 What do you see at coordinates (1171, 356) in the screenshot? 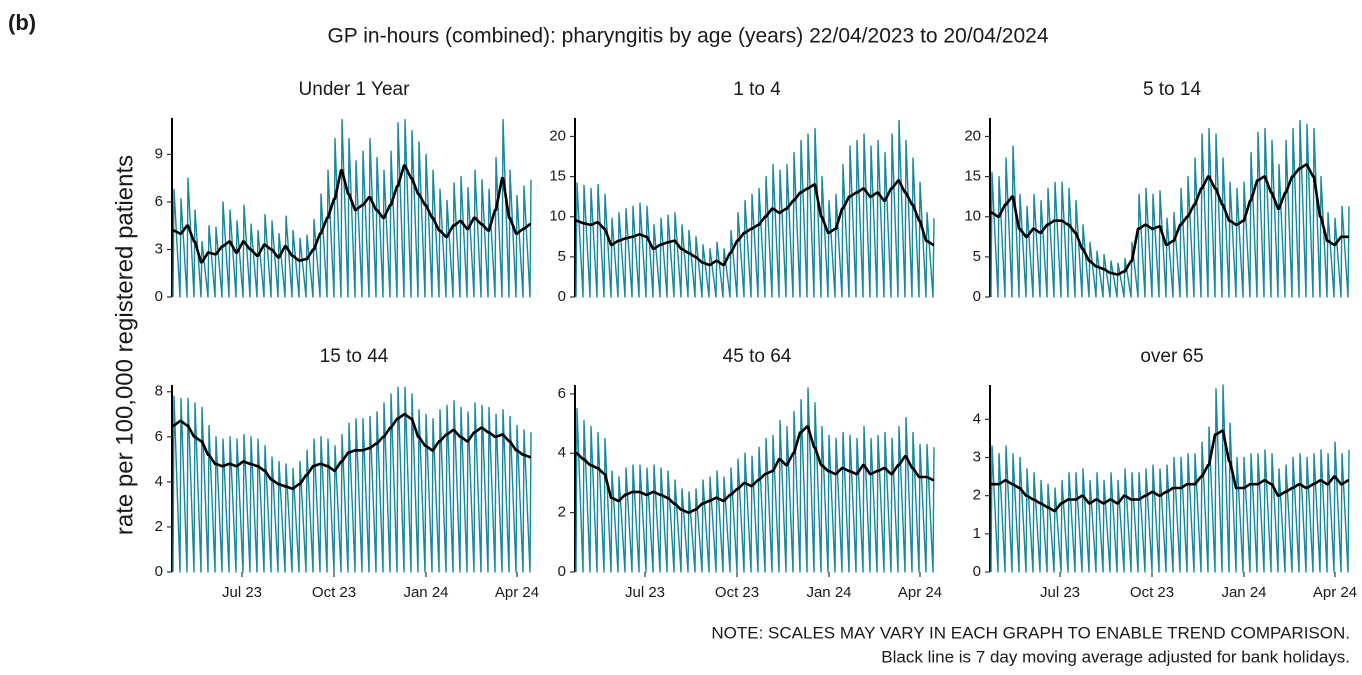
I see `panel-title: over 65` at bounding box center [1171, 356].